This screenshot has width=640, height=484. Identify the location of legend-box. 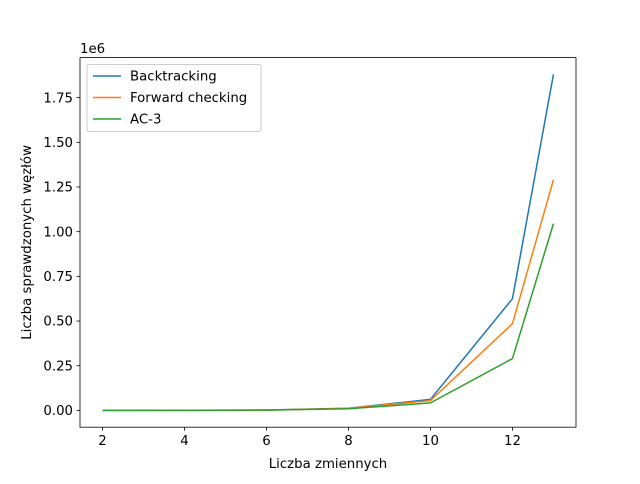
(174, 98).